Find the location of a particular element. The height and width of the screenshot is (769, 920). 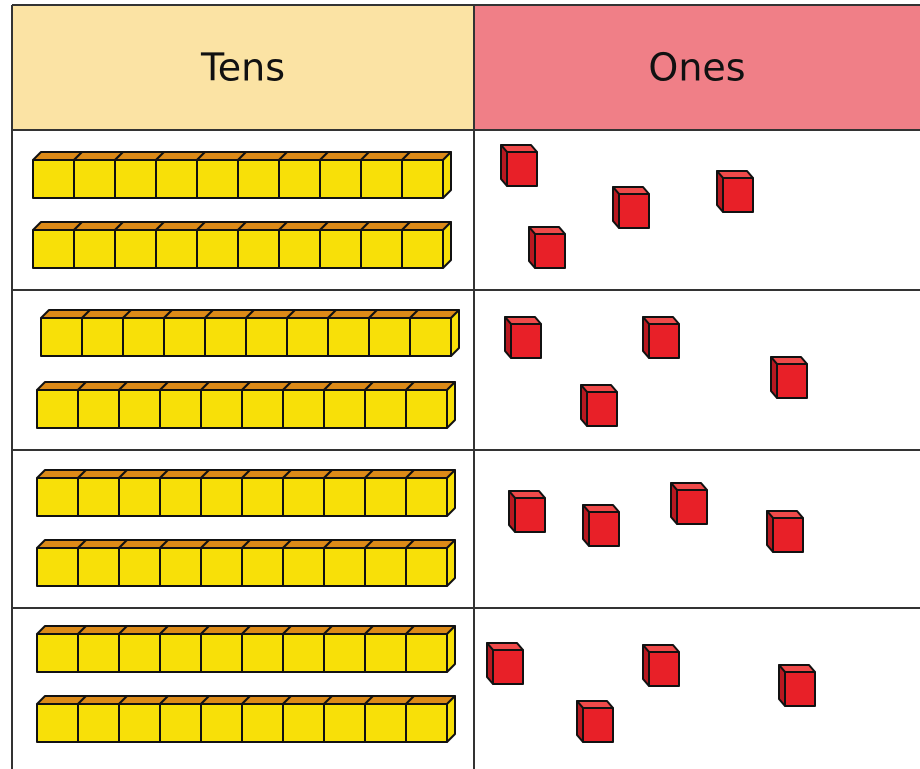

ones-header-cell is located at coordinates (697, 67).